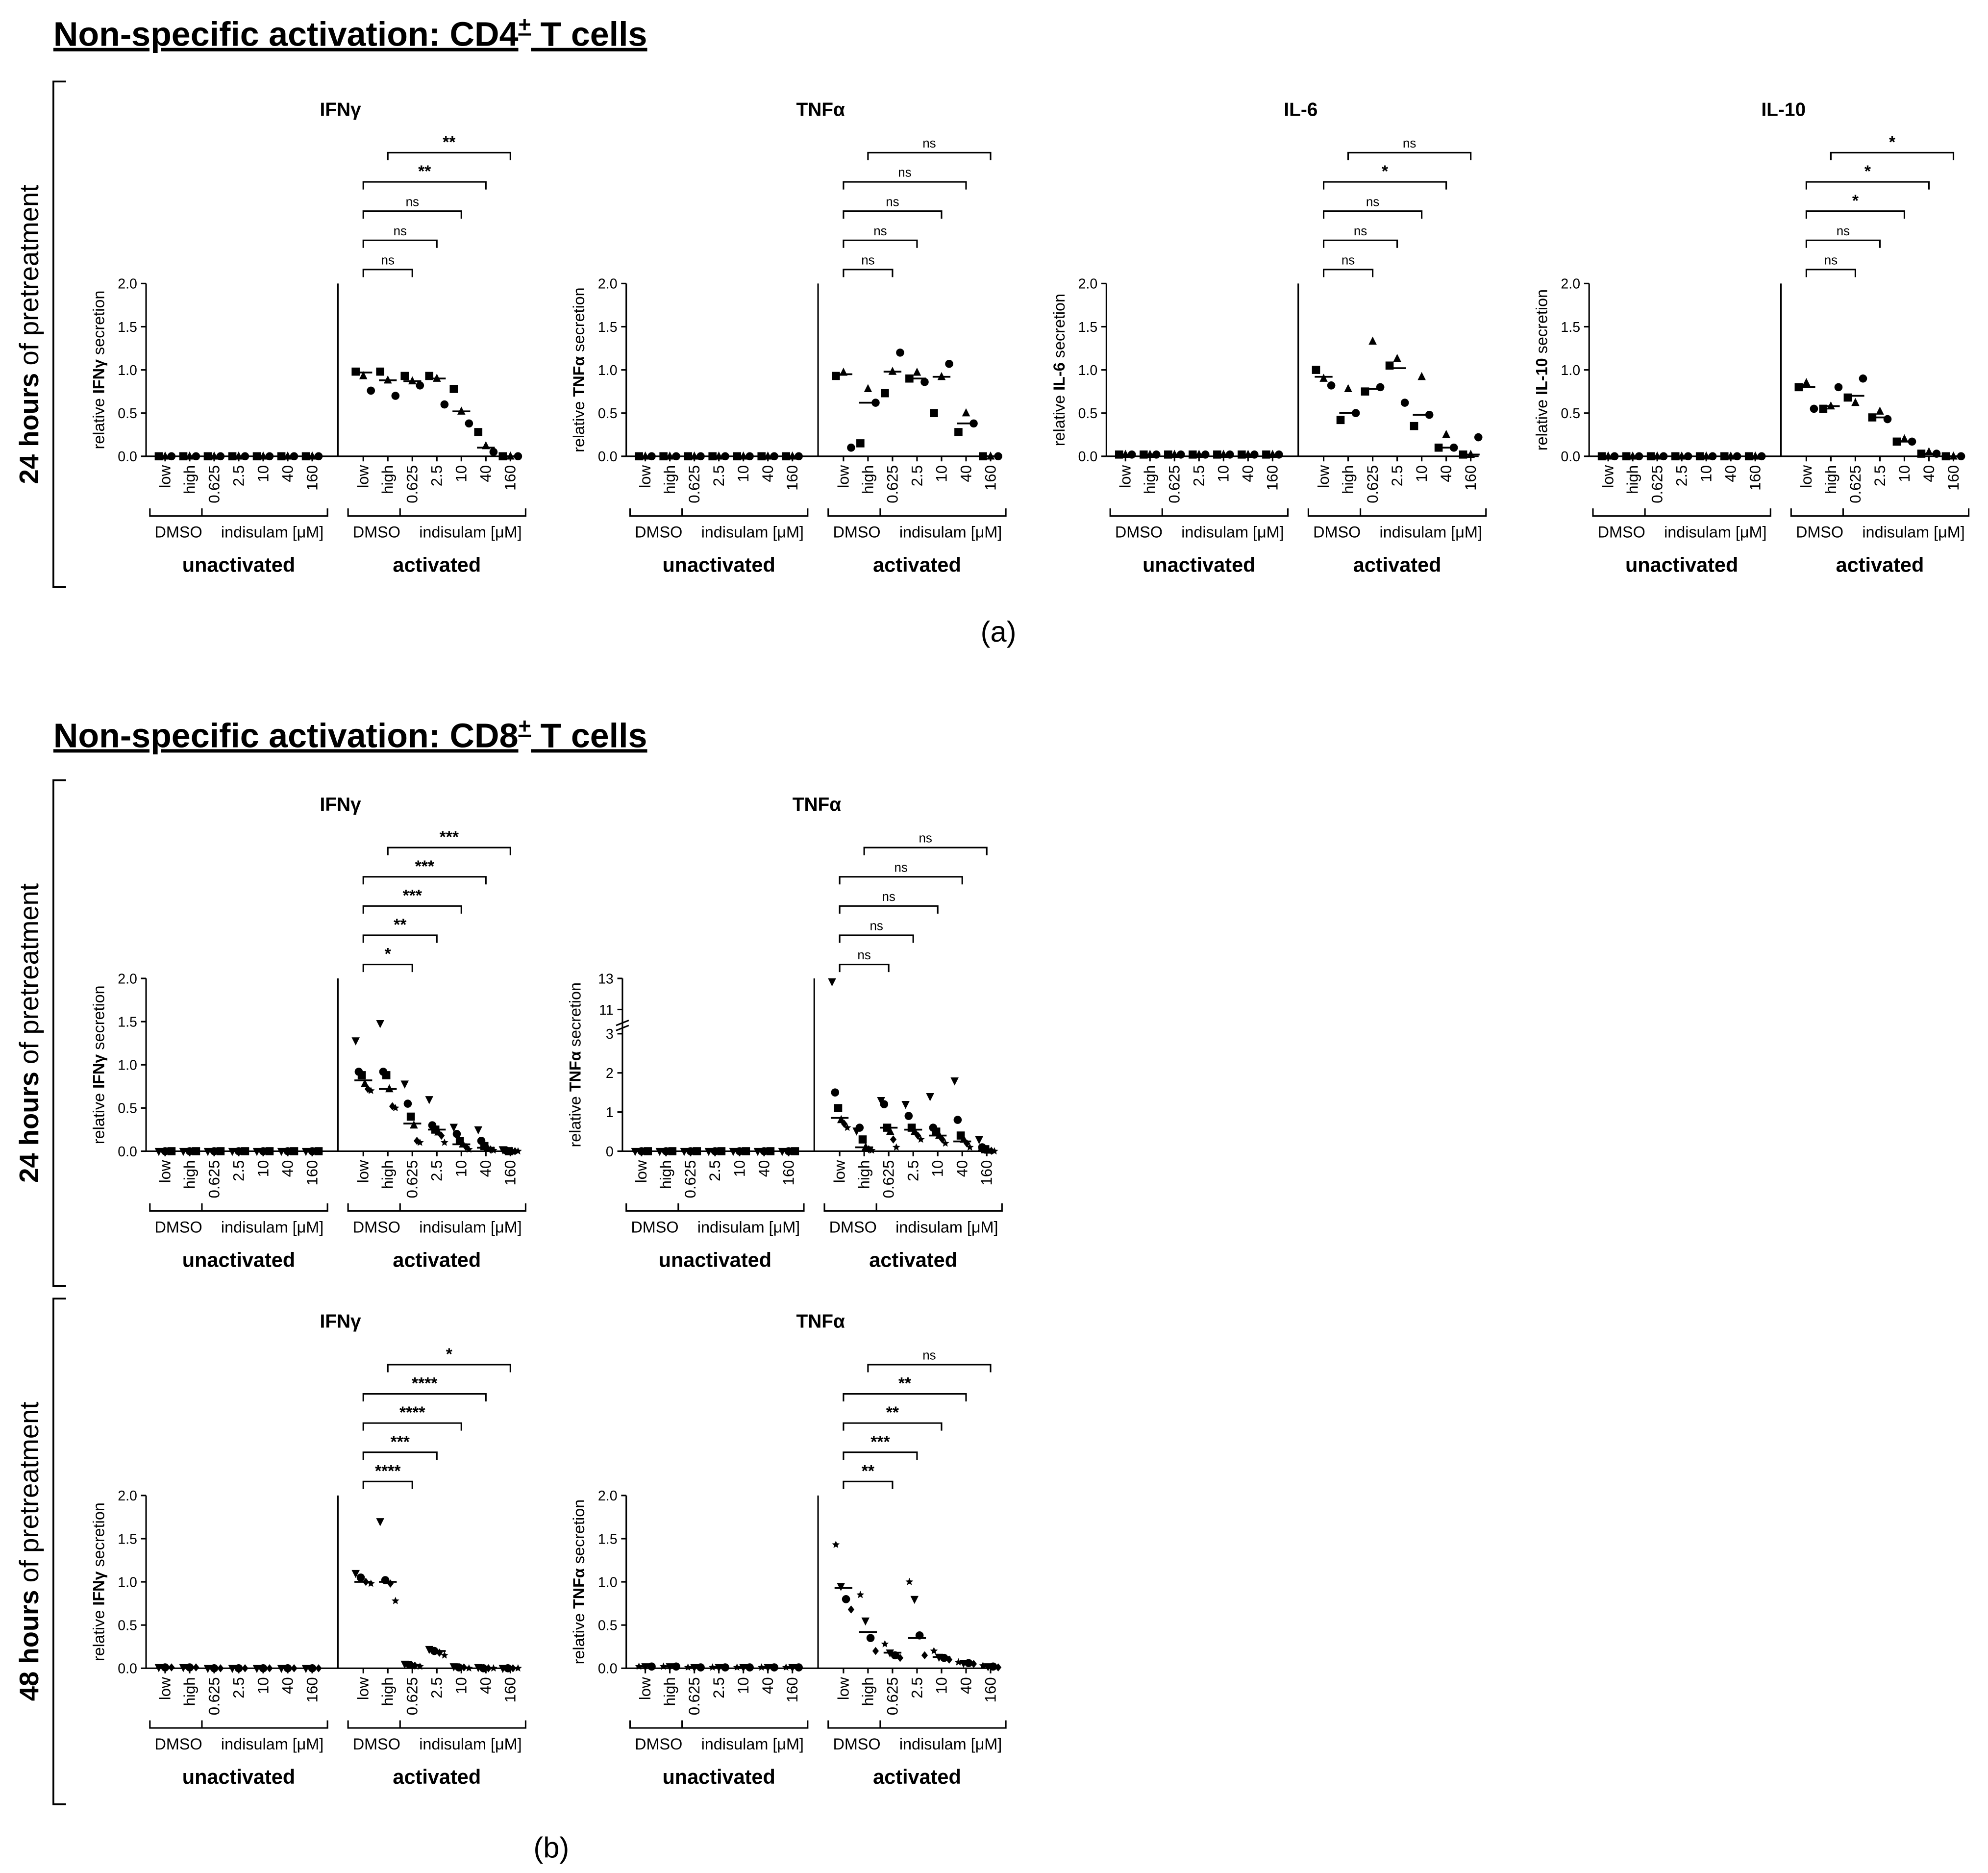 This screenshot has height=1873, width=1988. What do you see at coordinates (449, 1355) in the screenshot?
I see `significance-label: *` at bounding box center [449, 1355].